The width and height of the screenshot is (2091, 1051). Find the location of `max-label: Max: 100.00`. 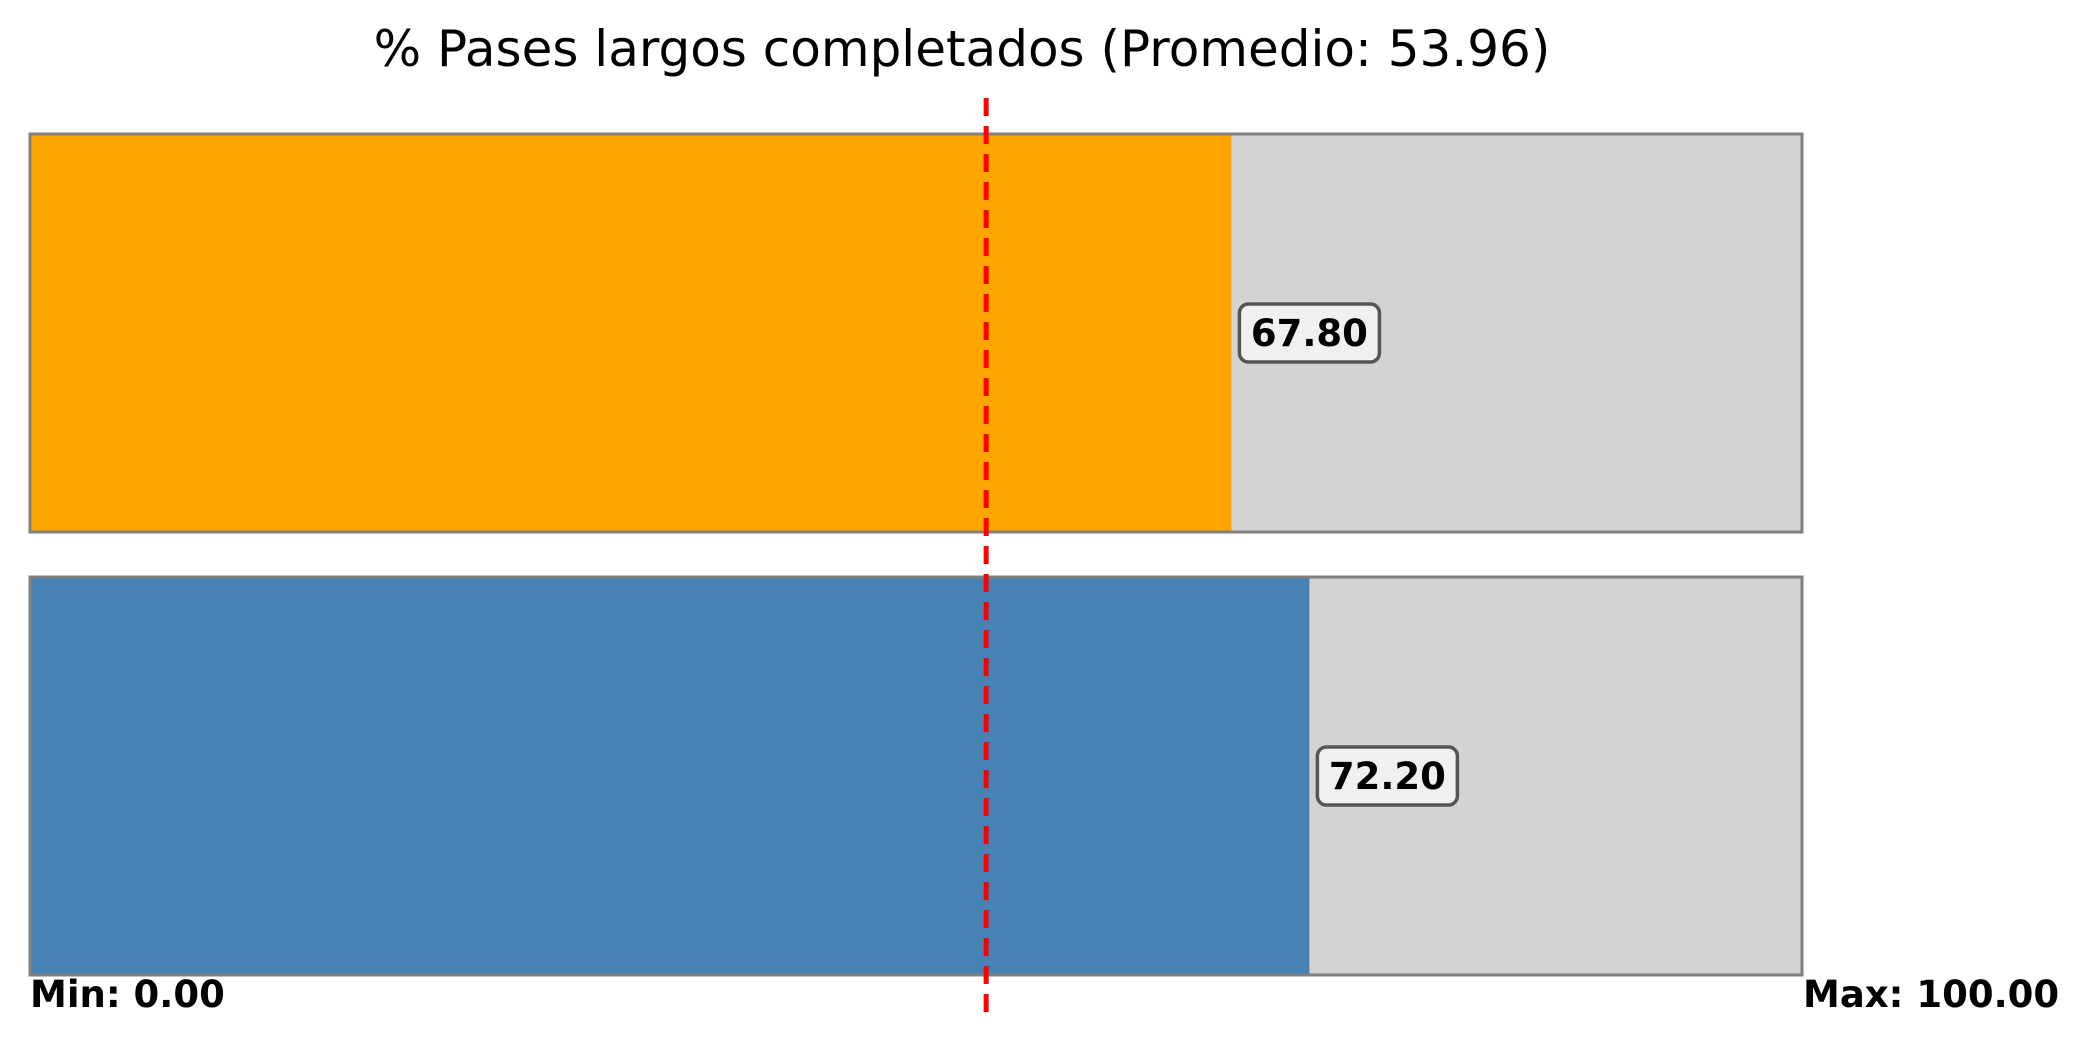

max-label: Max: 100.00 is located at coordinates (1931, 994).